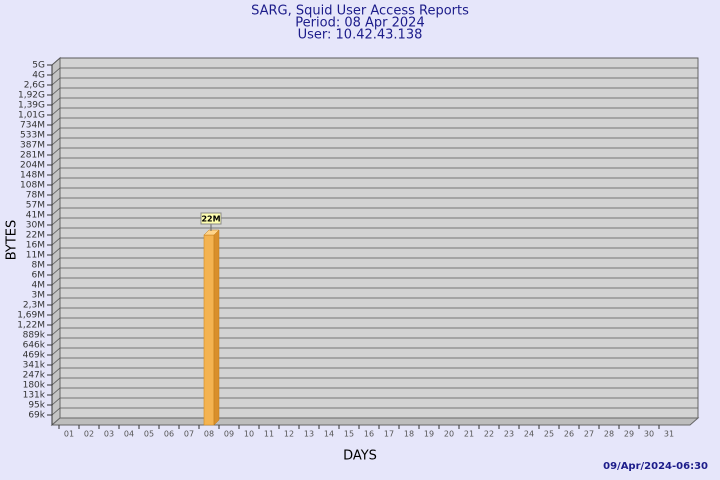  What do you see at coordinates (31, 96) in the screenshot?
I see `y-tick-label: 1,92G` at bounding box center [31, 96].